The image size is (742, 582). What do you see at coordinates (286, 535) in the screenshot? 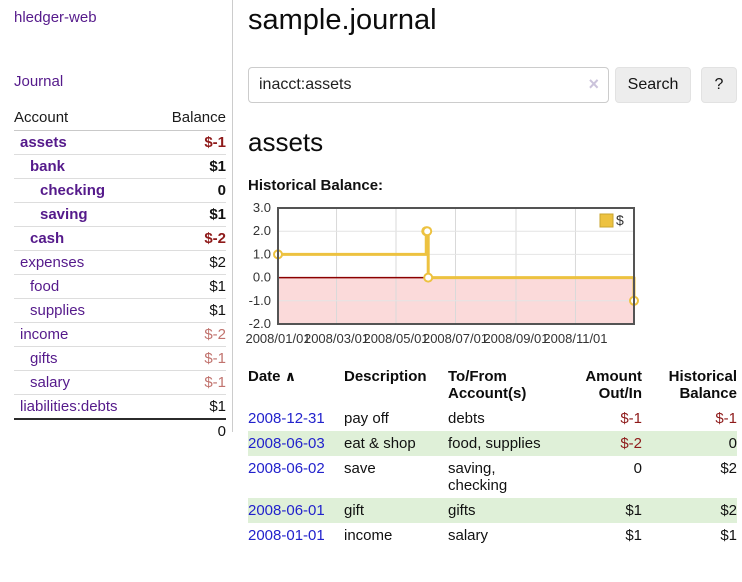
I see `txn-date-link: 2008-01-01` at bounding box center [286, 535].